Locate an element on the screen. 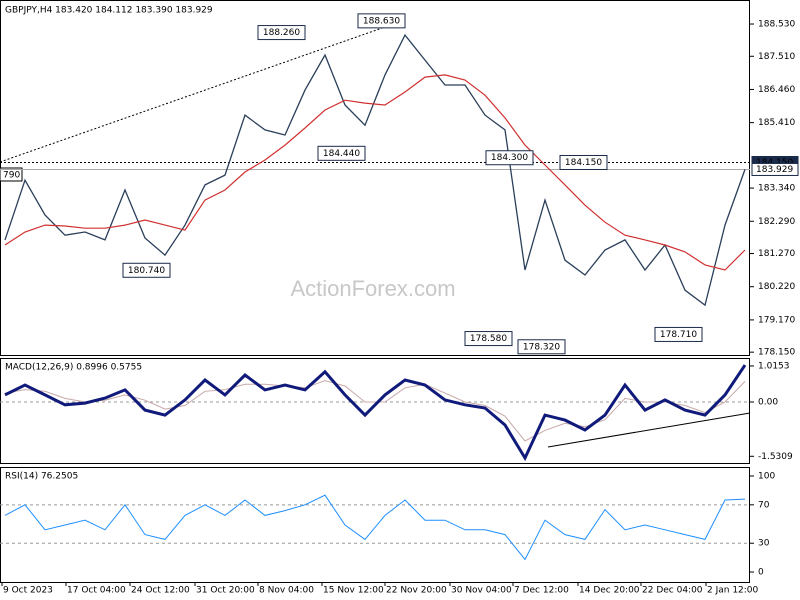 This screenshot has width=800, height=600. x-tick-label: 15 Nov 12:00 is located at coordinates (353, 591).